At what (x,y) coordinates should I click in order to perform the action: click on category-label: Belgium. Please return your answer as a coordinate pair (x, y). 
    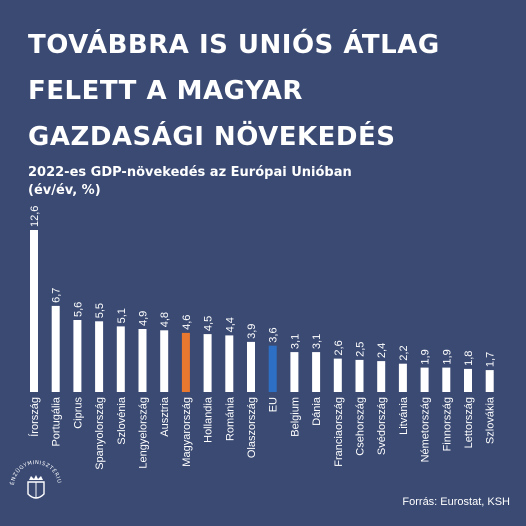
    Looking at the image, I should click on (295, 417).